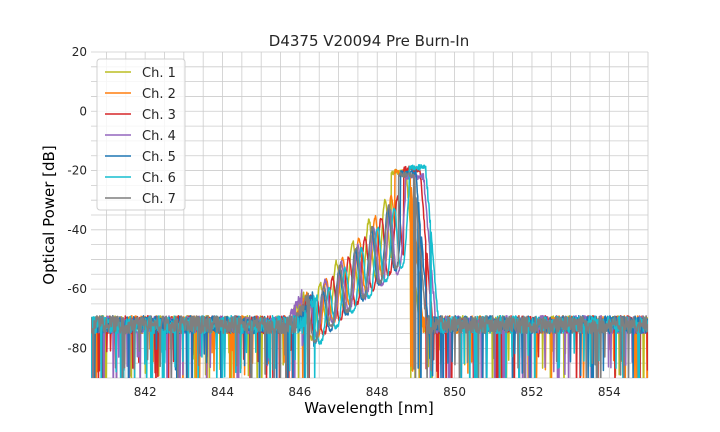 The image size is (720, 432). I want to click on y-tick-label: -20, so click(77, 171).